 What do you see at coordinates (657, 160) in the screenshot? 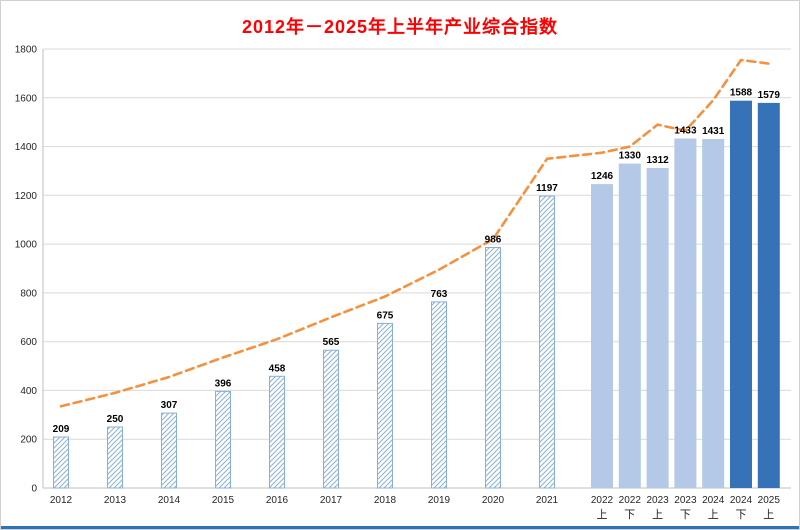
I see `bar-value-label: 1312` at bounding box center [657, 160].